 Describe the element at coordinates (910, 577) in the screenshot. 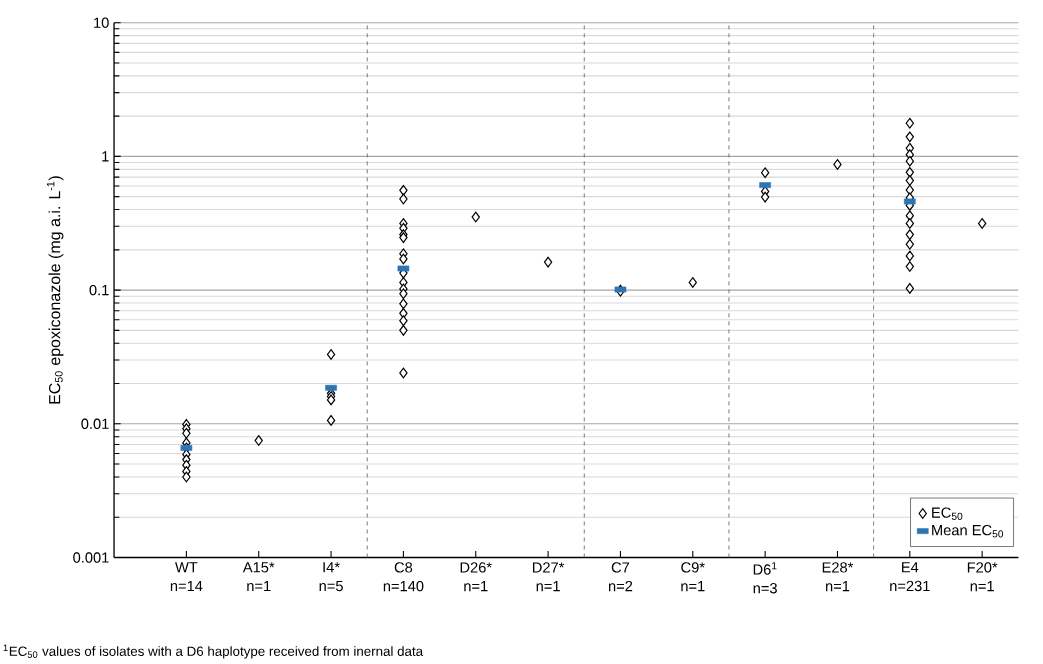

I see `x-tick-label: E4 n=231` at that location.